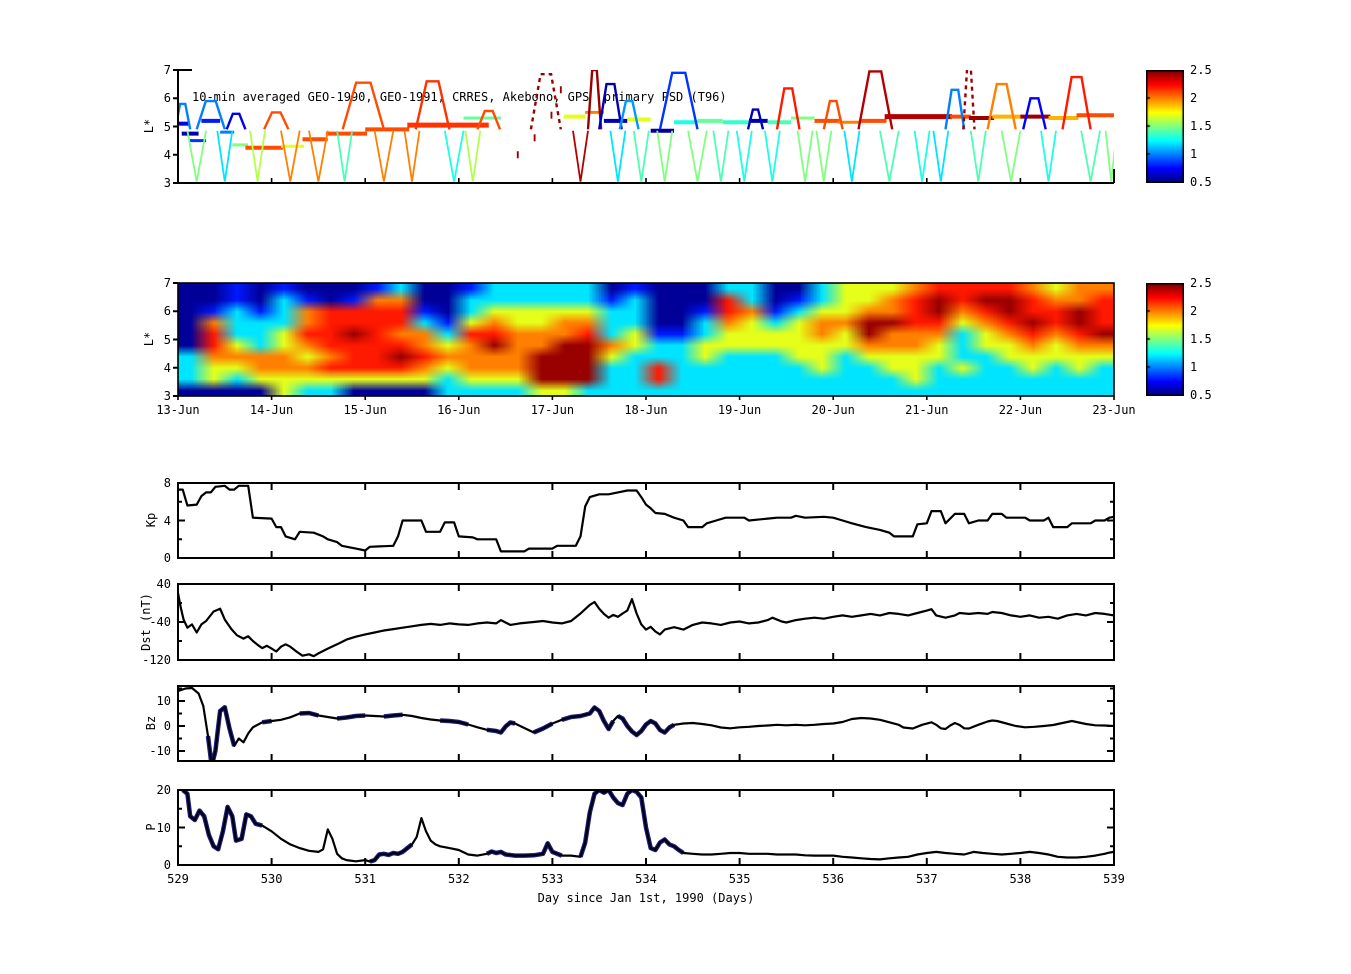  What do you see at coordinates (167, 283) in the screenshot?
I see `panel2-y-tick-label: 7` at bounding box center [167, 283].